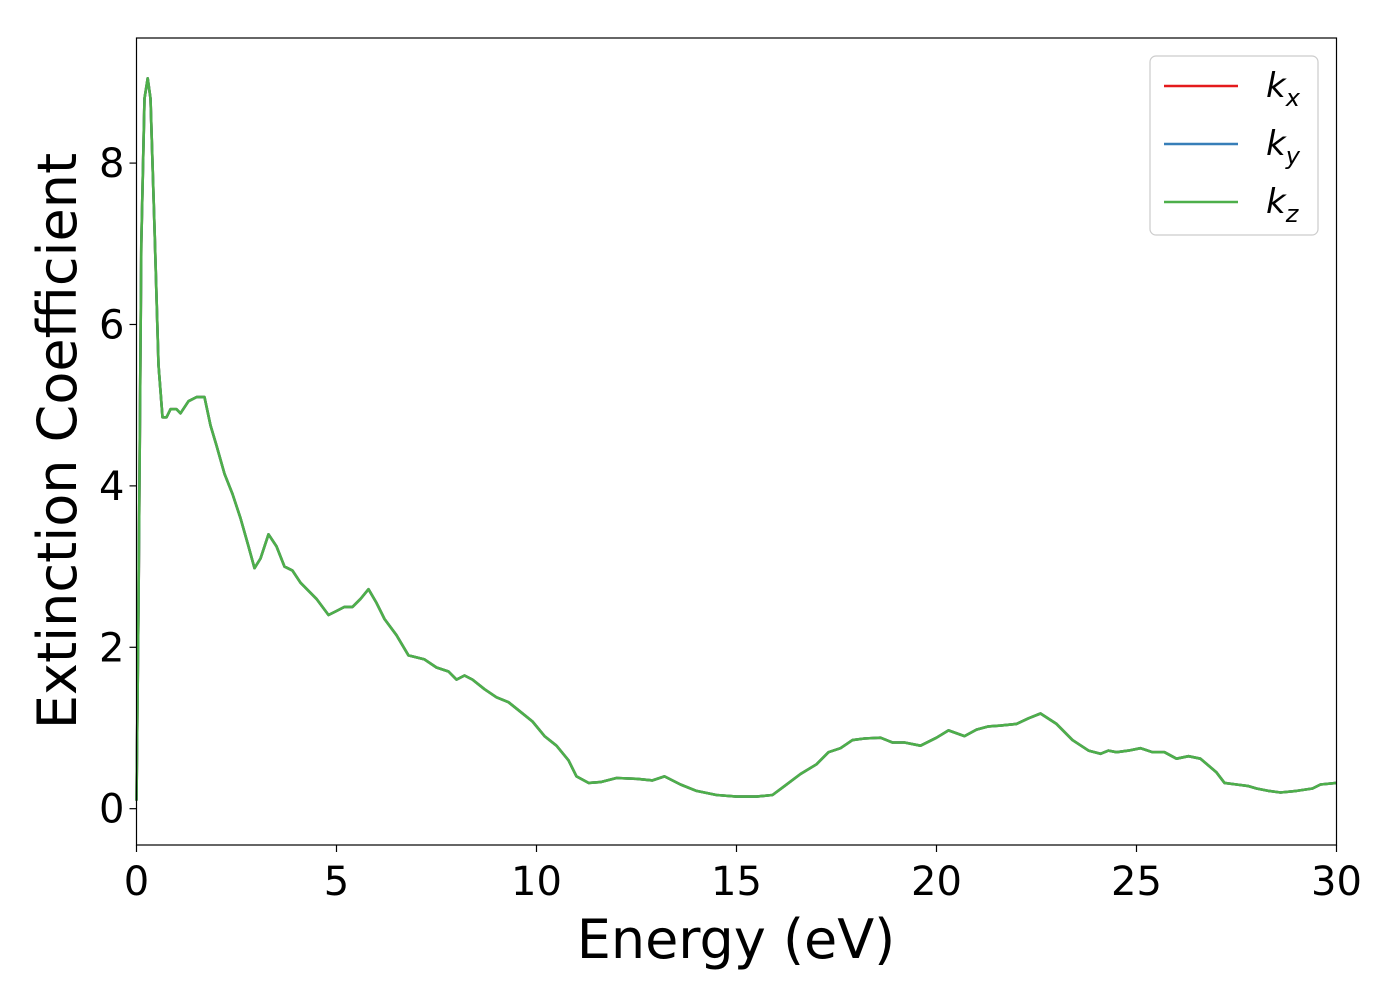 Image resolution: width=1400 pixels, height=1000 pixels. What do you see at coordinates (736, 939) in the screenshot?
I see `x-axis-title: Energy (eV)` at bounding box center [736, 939].